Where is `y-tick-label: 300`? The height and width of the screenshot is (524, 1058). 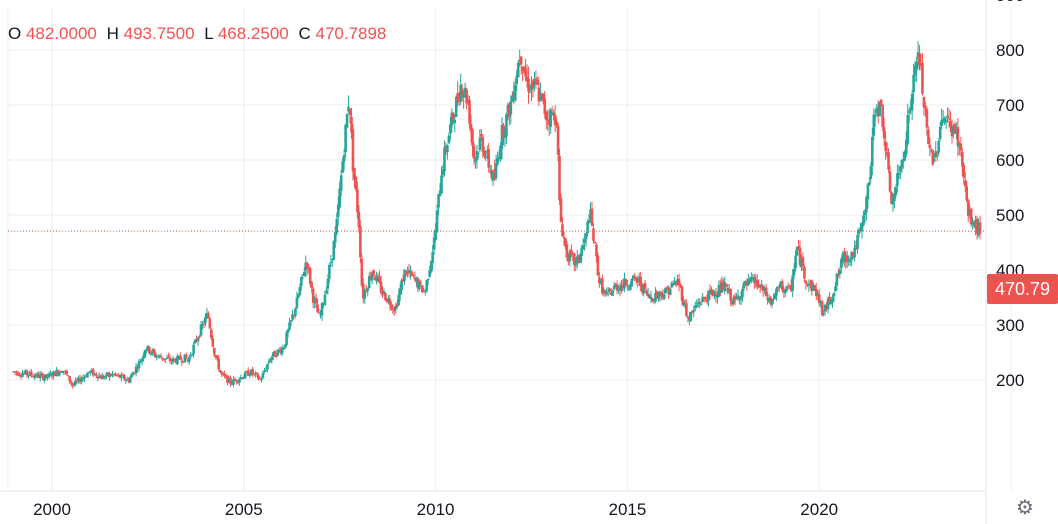
y-tick-label: 300 is located at coordinates (1010, 325).